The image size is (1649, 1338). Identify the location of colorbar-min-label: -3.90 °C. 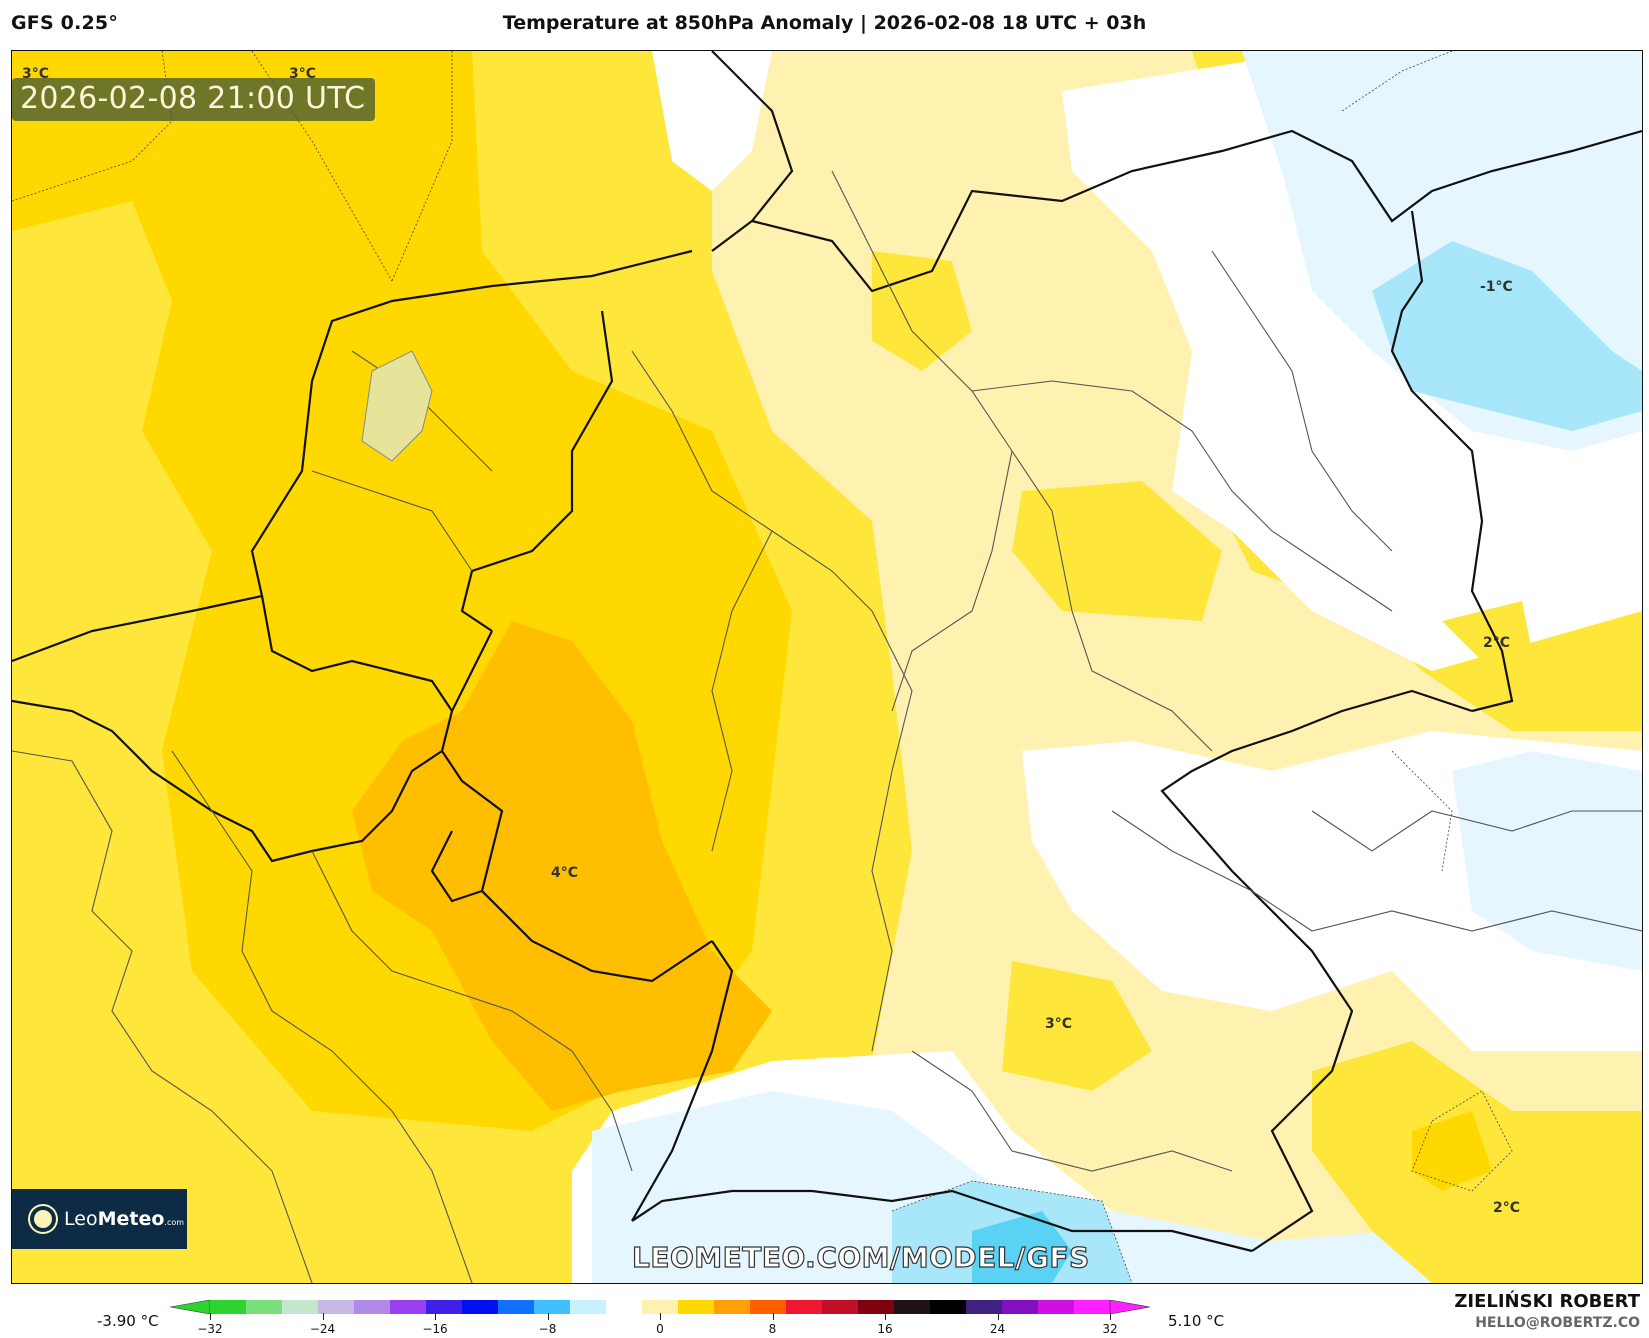
(128, 1321).